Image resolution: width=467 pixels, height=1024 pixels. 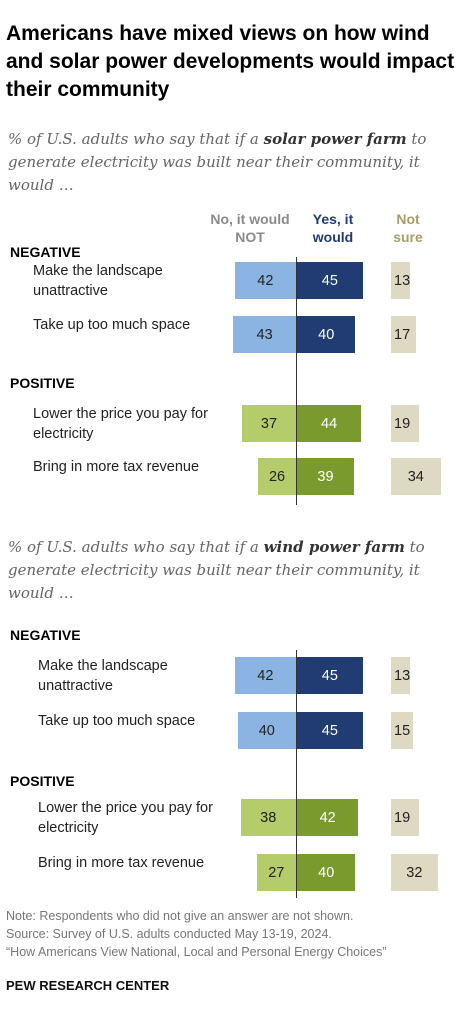 What do you see at coordinates (268, 423) in the screenshot?
I see `bar-no: 37` at bounding box center [268, 423].